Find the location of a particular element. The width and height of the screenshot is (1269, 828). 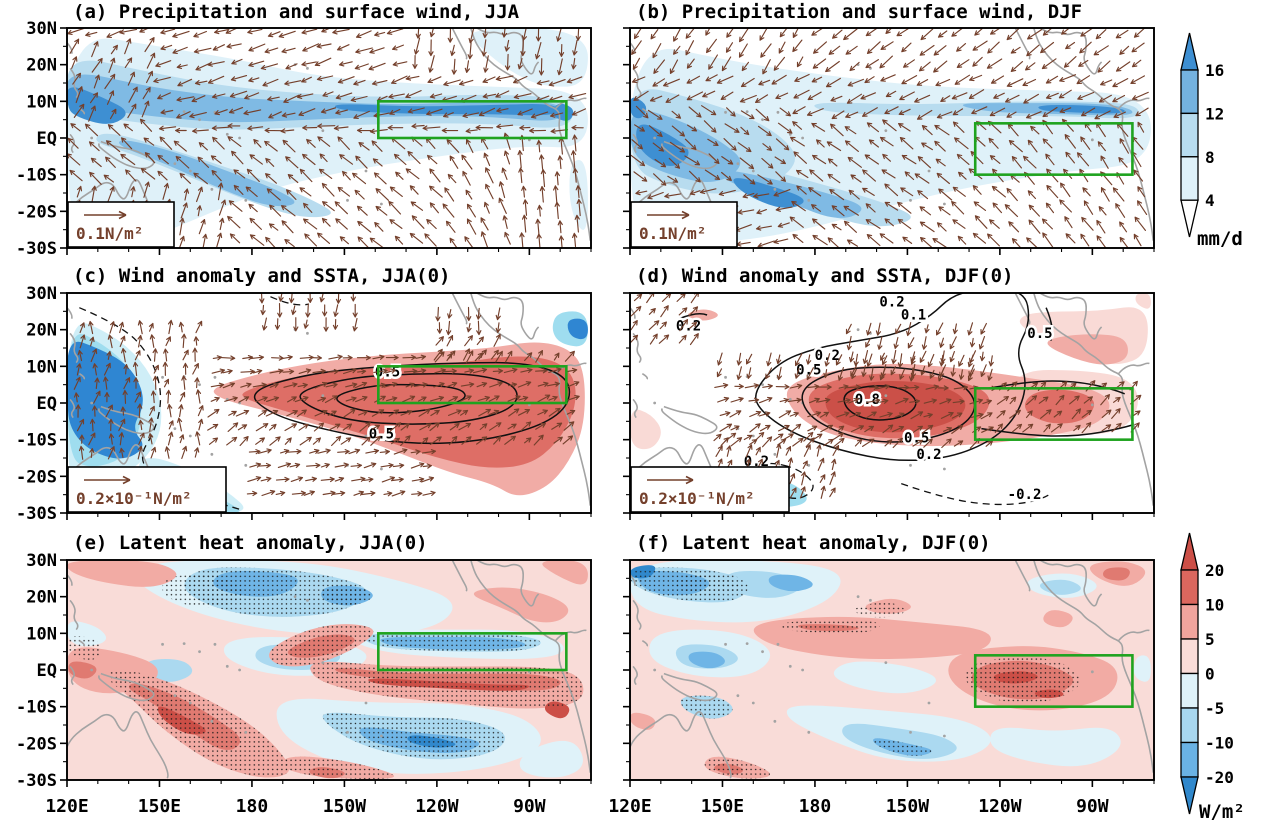

colorbar-heatflux-unit: W/m² is located at coordinates (1222, 812).